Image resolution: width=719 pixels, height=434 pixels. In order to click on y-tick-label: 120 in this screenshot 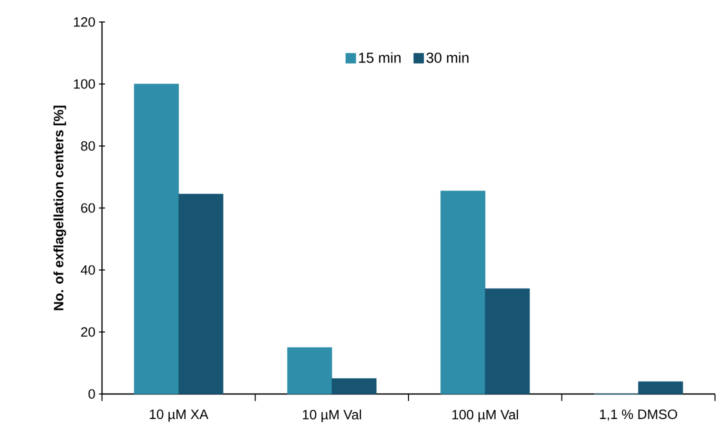, I will do `click(84, 22)`.